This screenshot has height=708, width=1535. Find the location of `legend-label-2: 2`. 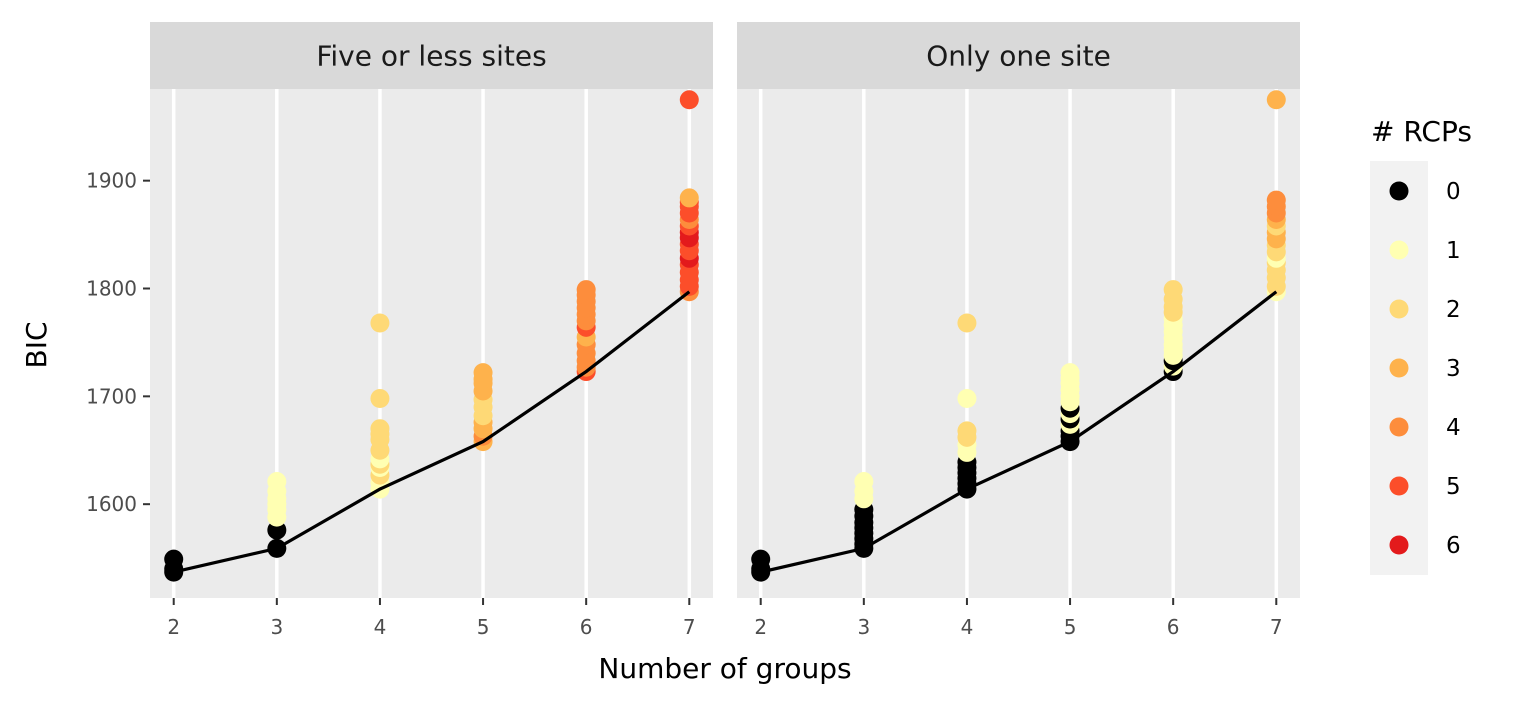

legend-label-2: 2 is located at coordinates (1453, 310).